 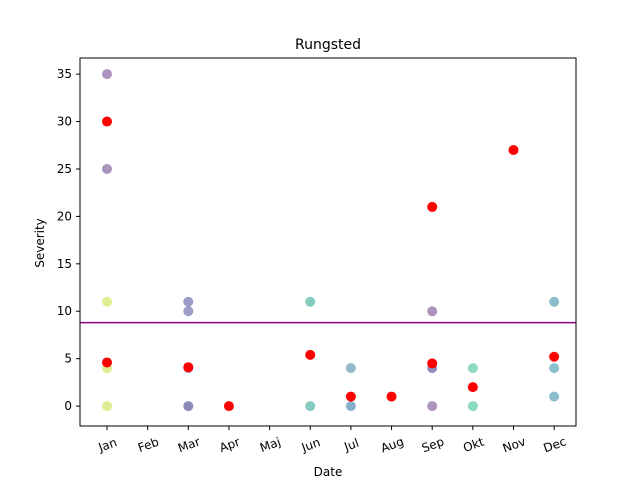 I want to click on x-tick-label: Maj, so click(x=270, y=445).